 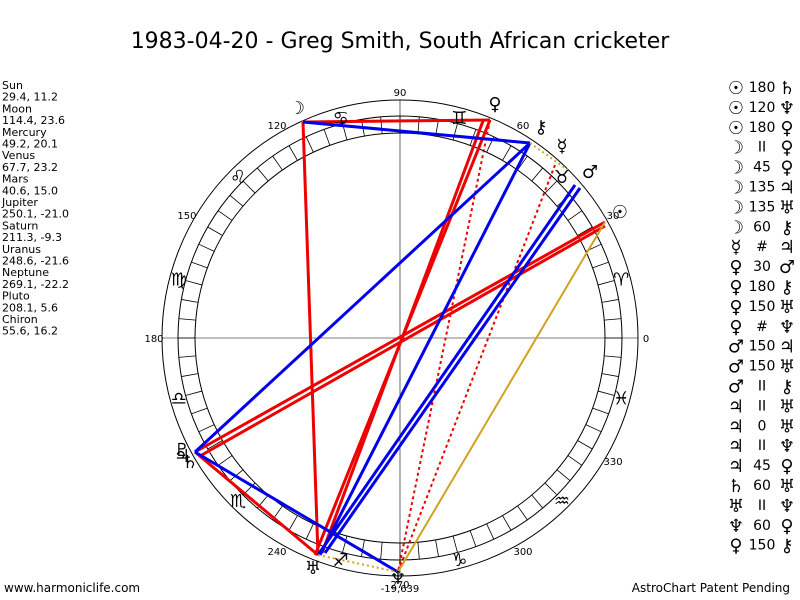 What do you see at coordinates (786, 387) in the screenshot?
I see `aspect-planet: ⚷` at bounding box center [786, 387].